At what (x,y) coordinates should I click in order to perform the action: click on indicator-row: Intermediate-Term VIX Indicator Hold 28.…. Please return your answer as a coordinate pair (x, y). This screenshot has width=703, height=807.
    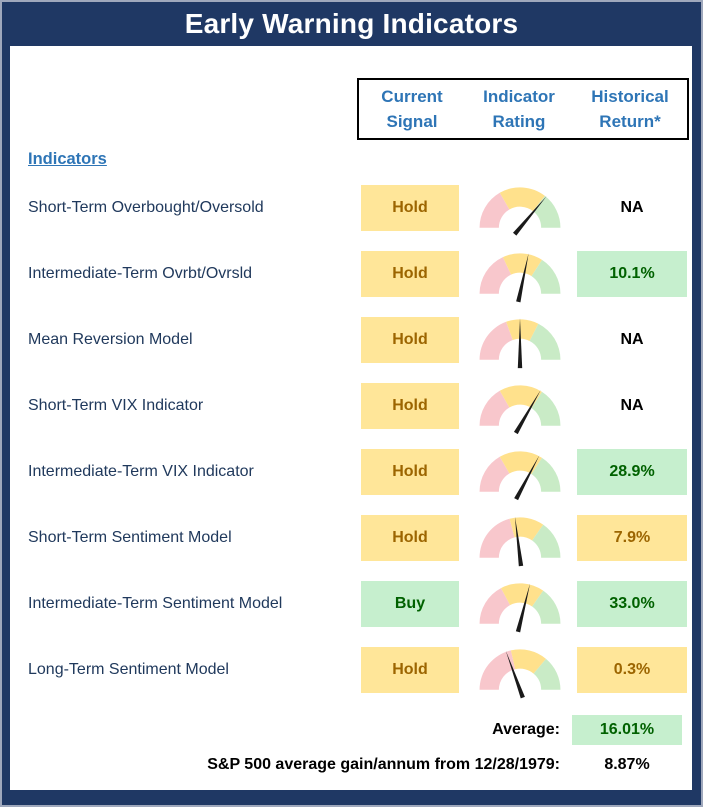
    Looking at the image, I should click on (351, 472).